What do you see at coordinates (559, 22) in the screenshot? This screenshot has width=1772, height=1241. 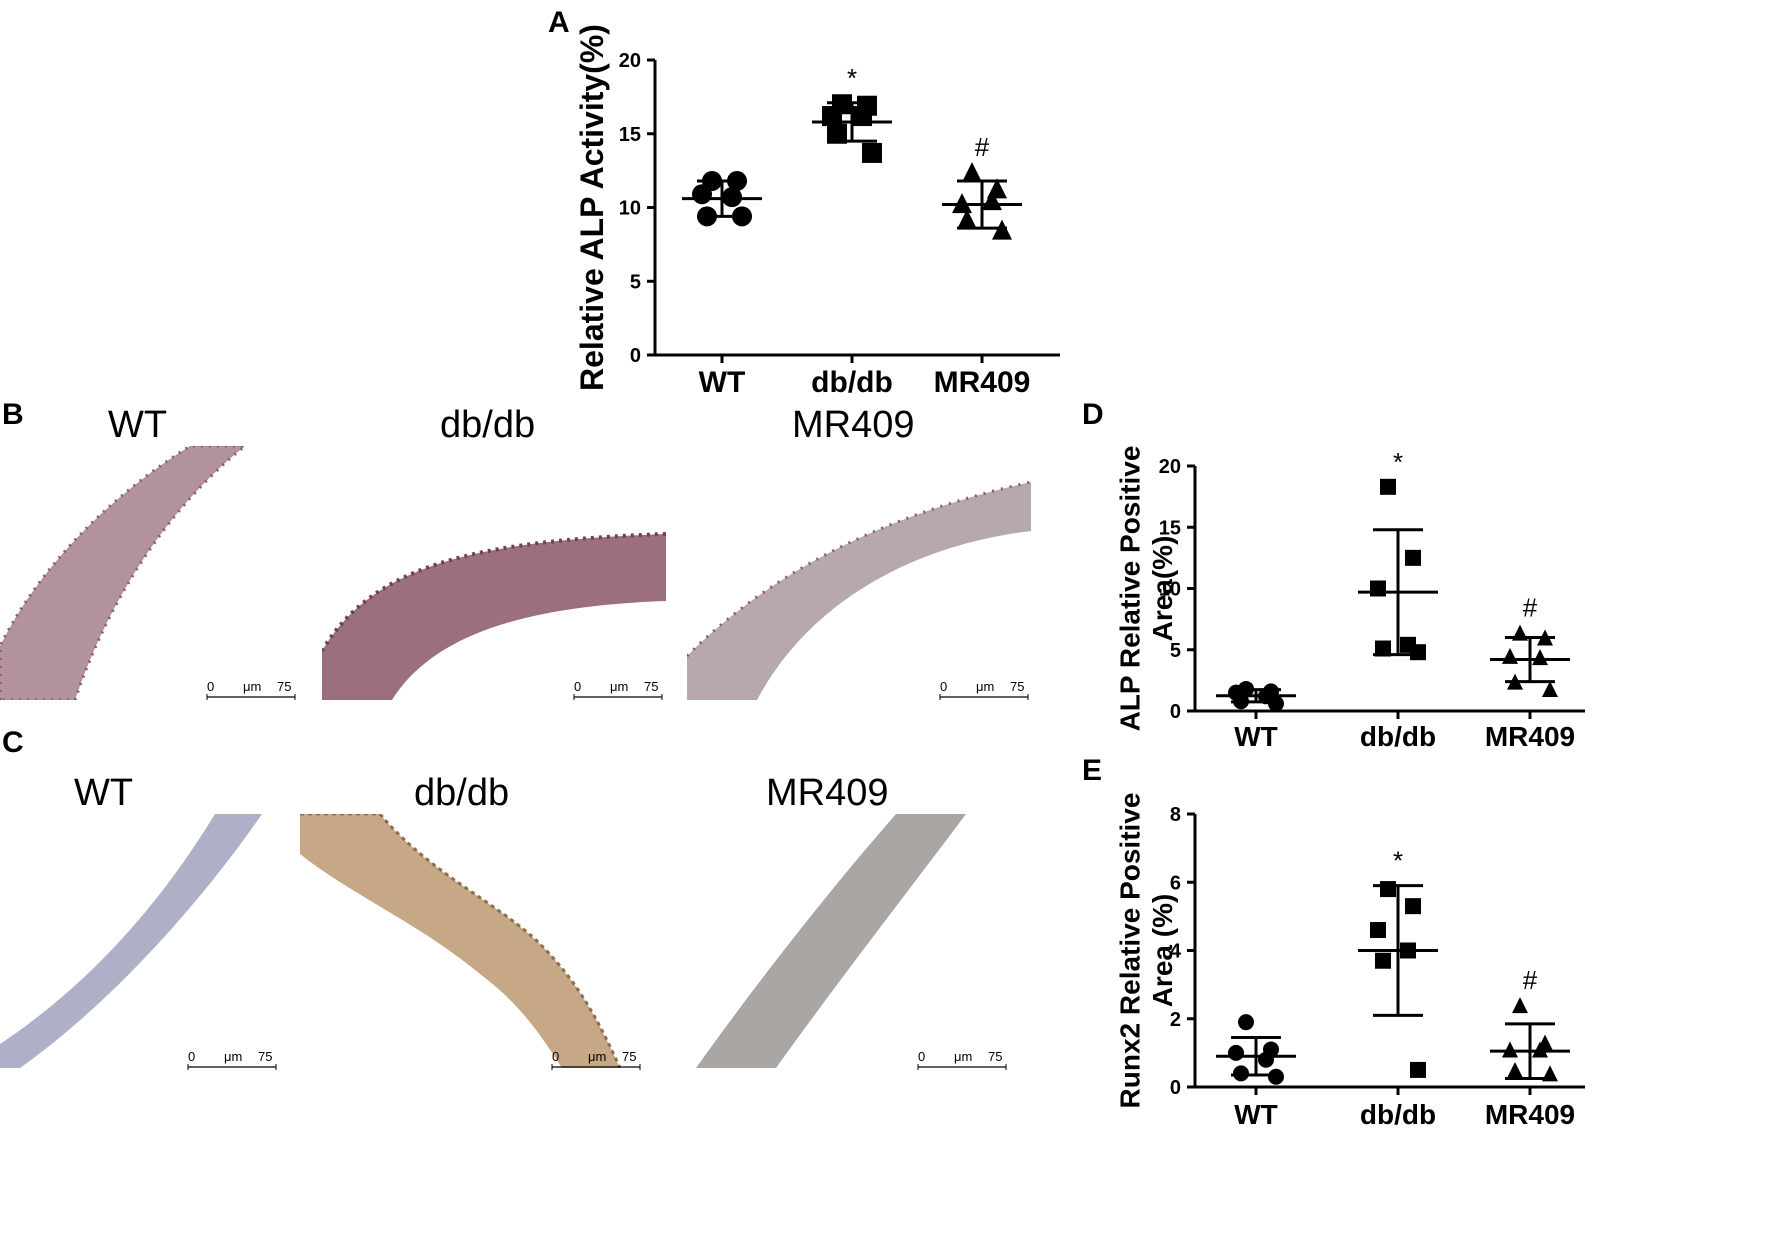 I see `panel-letter-a: A` at bounding box center [559, 22].